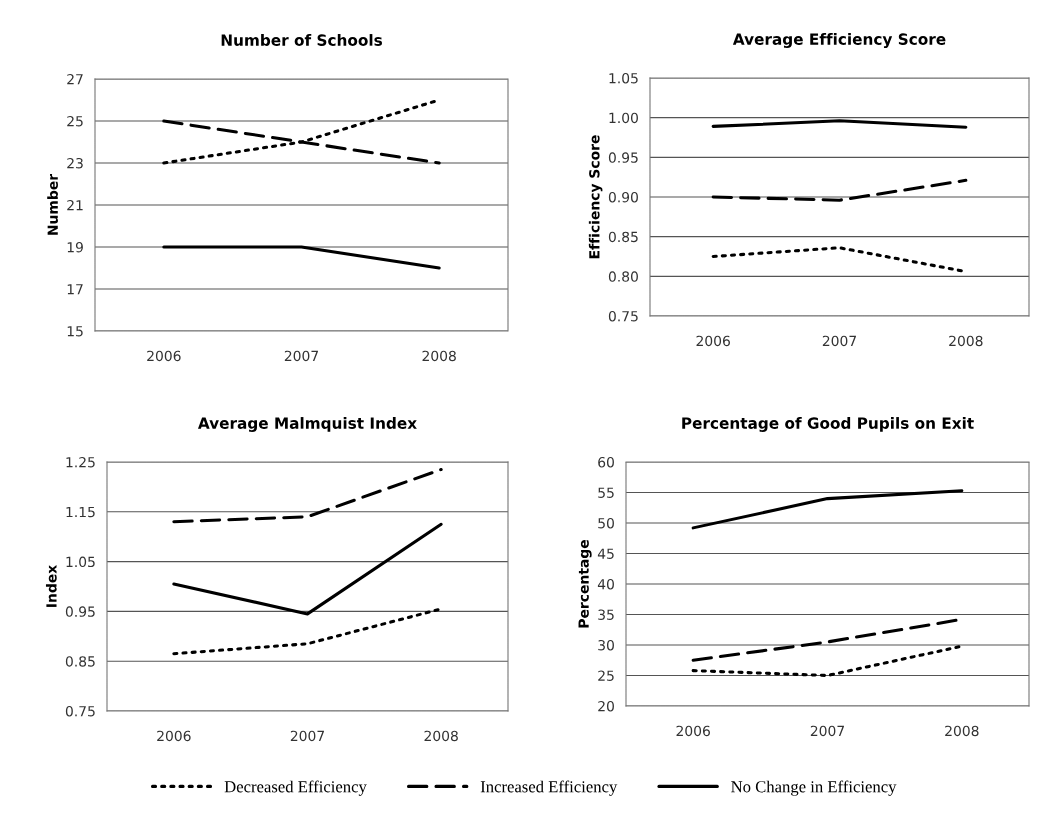  Describe the element at coordinates (52, 204) in the screenshot. I see `y-axis-title: Number` at that location.